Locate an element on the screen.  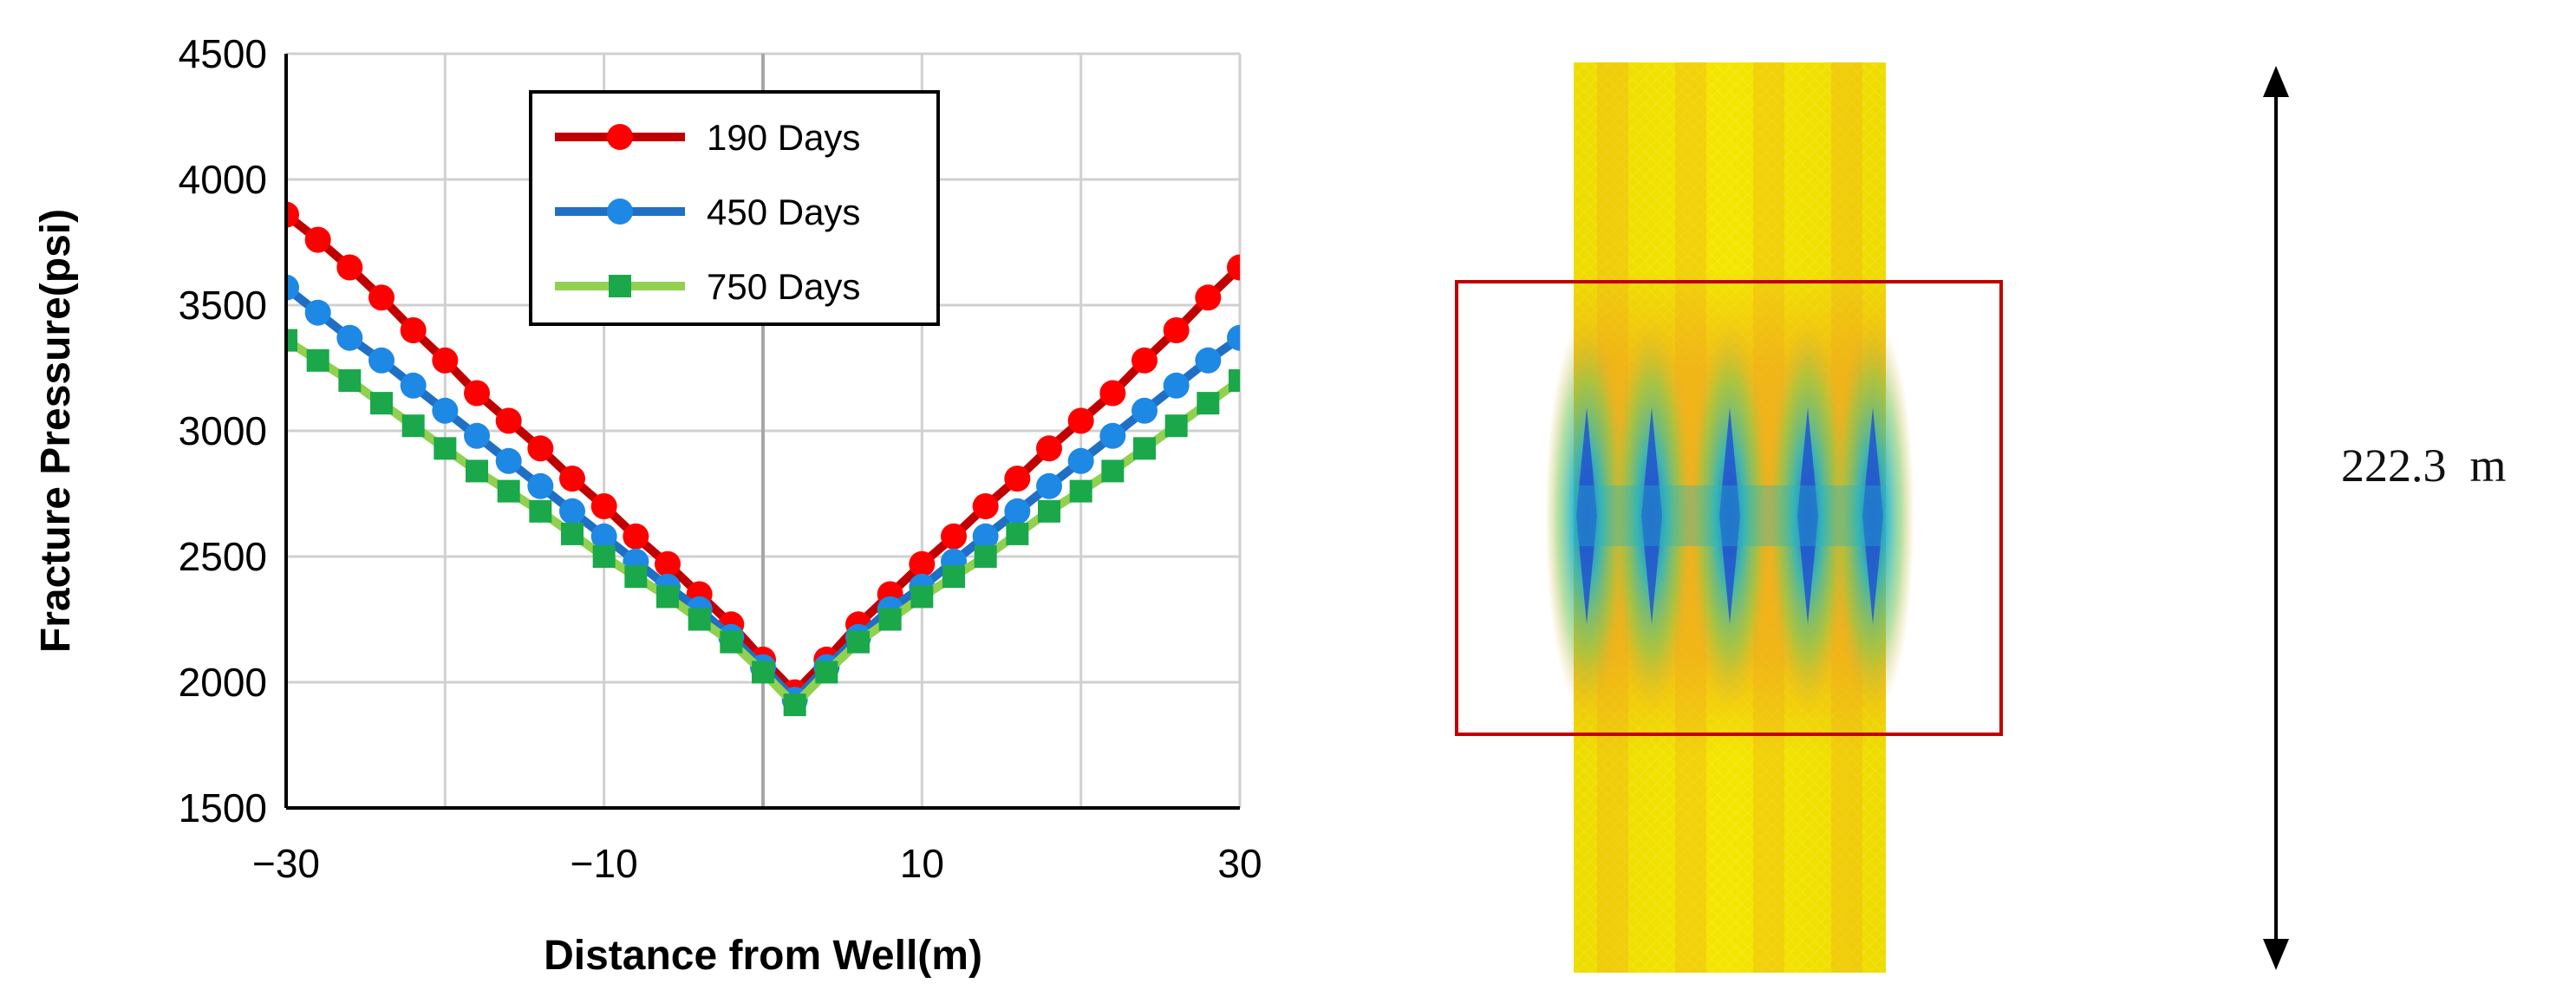
y-tick-label: 2000 is located at coordinates (223, 682).